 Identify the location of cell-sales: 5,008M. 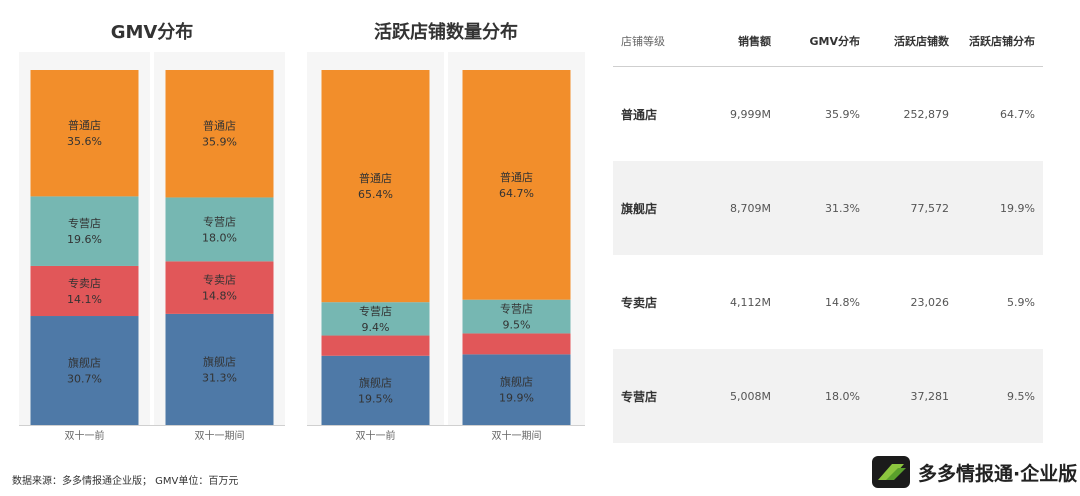
(750, 396).